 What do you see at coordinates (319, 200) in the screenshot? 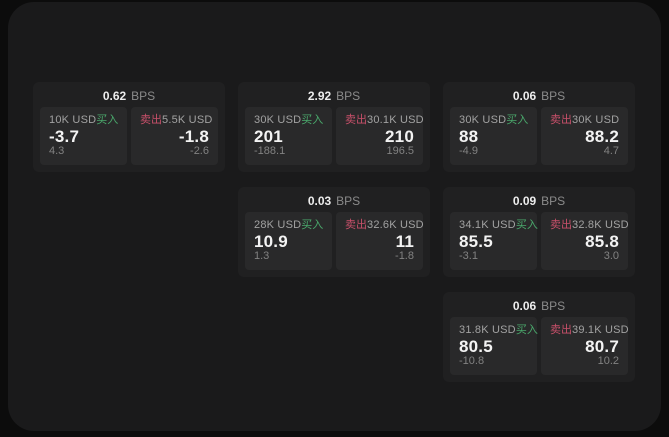
I see `bps-value: 0.03` at bounding box center [319, 200].